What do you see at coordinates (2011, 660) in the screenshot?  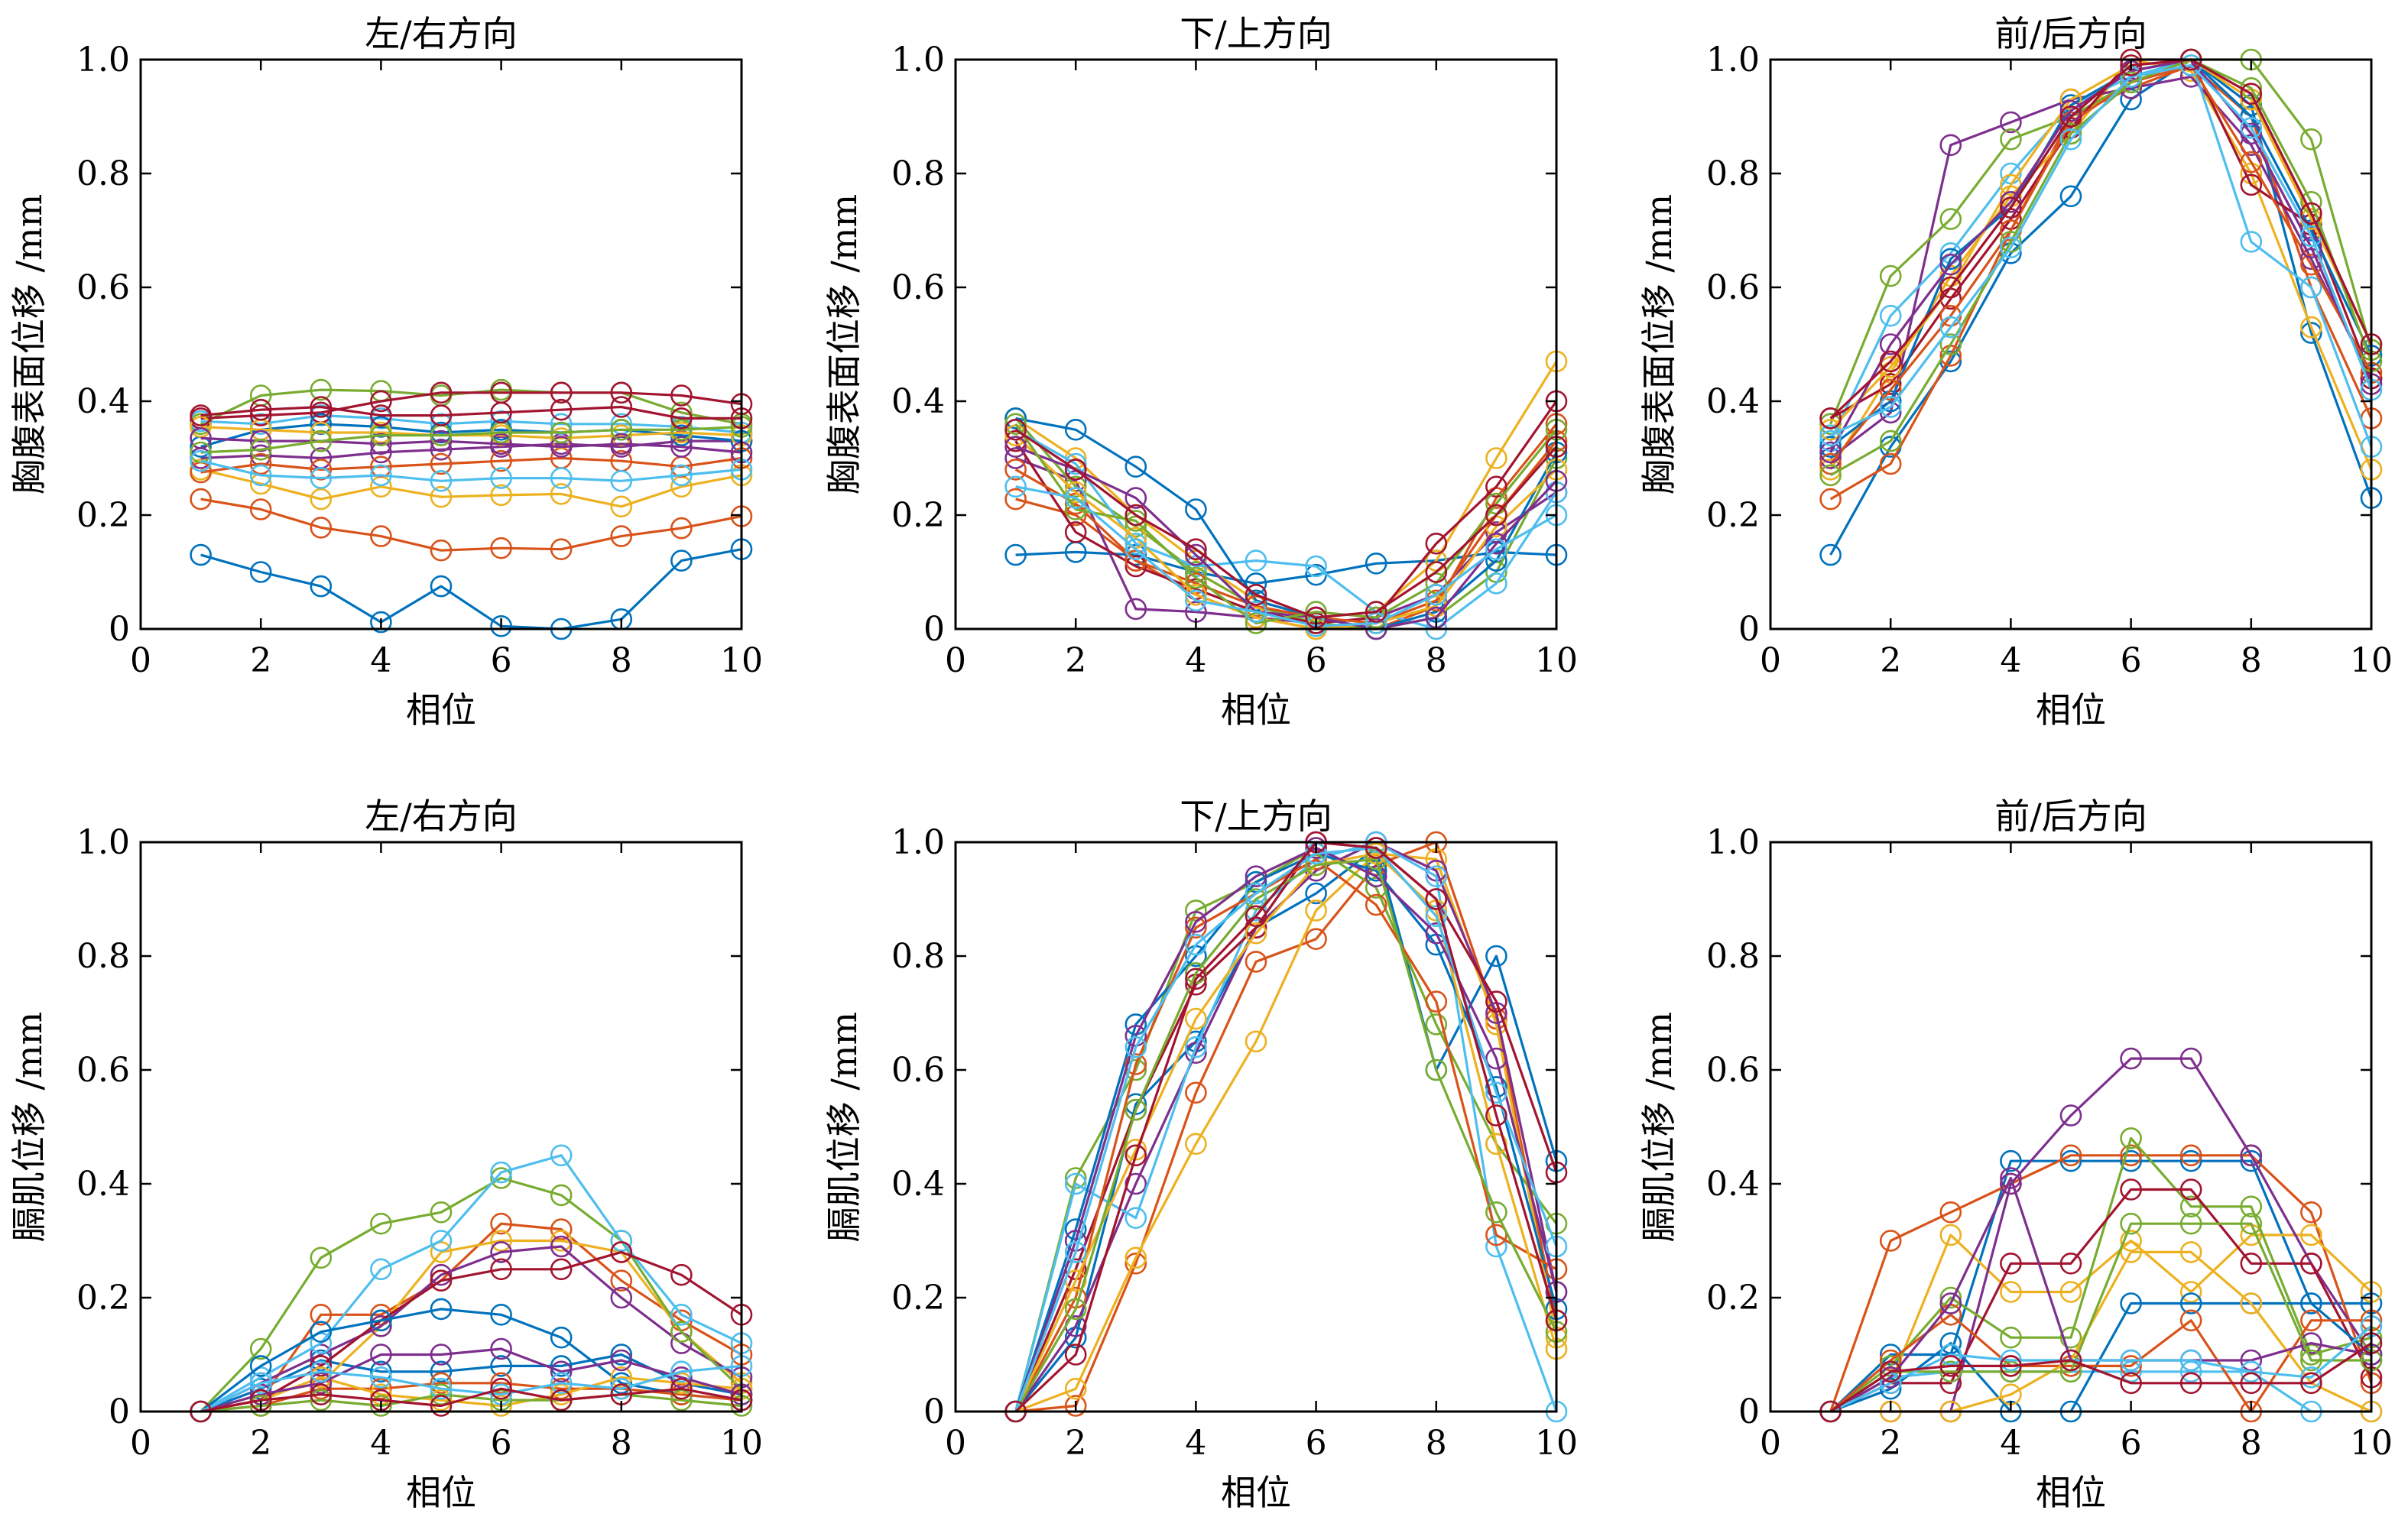 I see `x-tick-label: 4` at bounding box center [2011, 660].